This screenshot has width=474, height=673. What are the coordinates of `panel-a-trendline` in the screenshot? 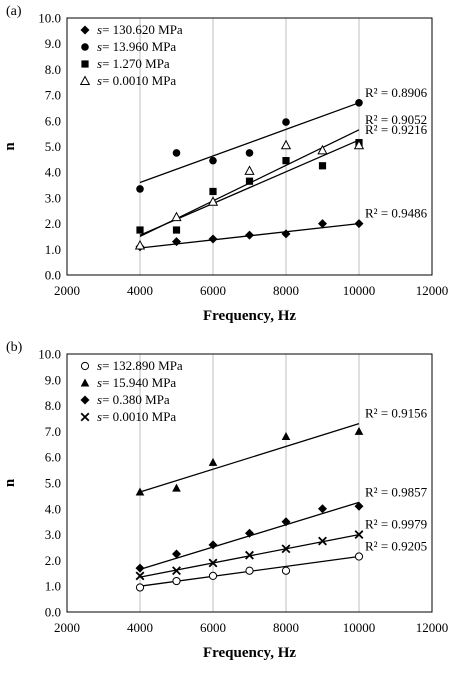 It's located at (249, 143).